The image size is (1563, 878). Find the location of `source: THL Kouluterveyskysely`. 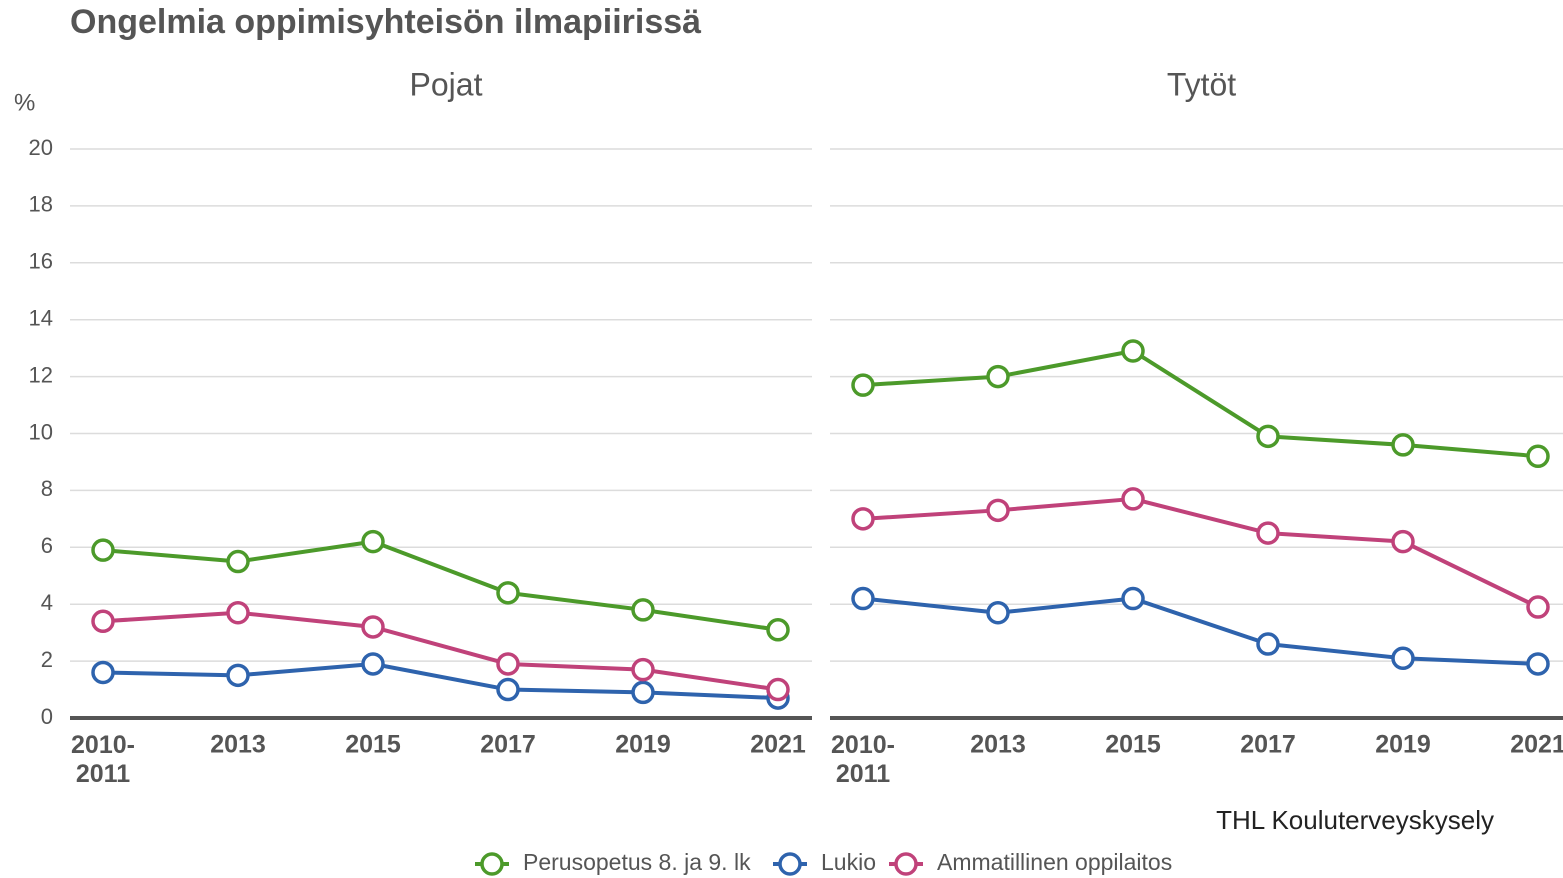

source: THL Kouluterveyskysely is located at coordinates (1355, 820).